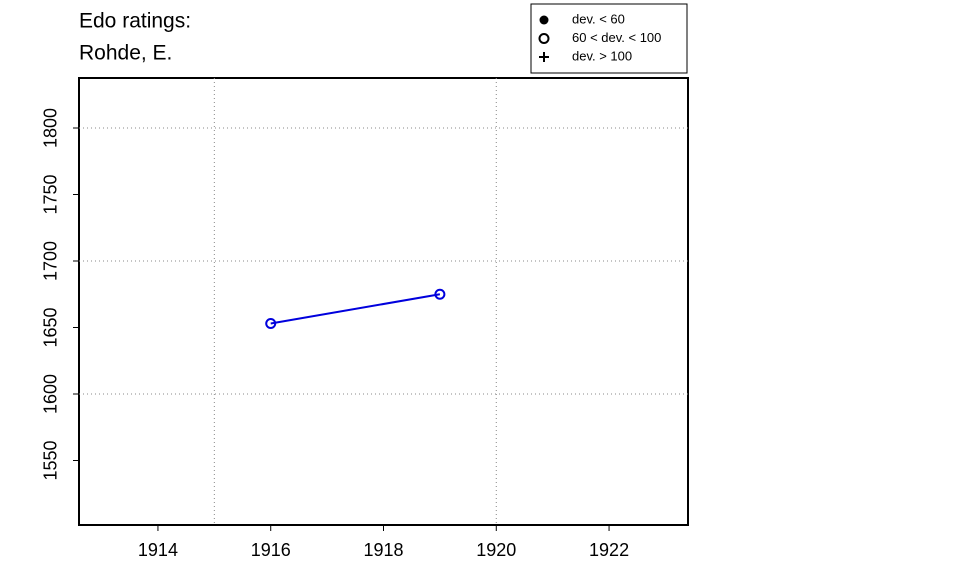 The image size is (960, 576). What do you see at coordinates (598, 18) in the screenshot?
I see `legend-label: dev. < 60` at bounding box center [598, 18].